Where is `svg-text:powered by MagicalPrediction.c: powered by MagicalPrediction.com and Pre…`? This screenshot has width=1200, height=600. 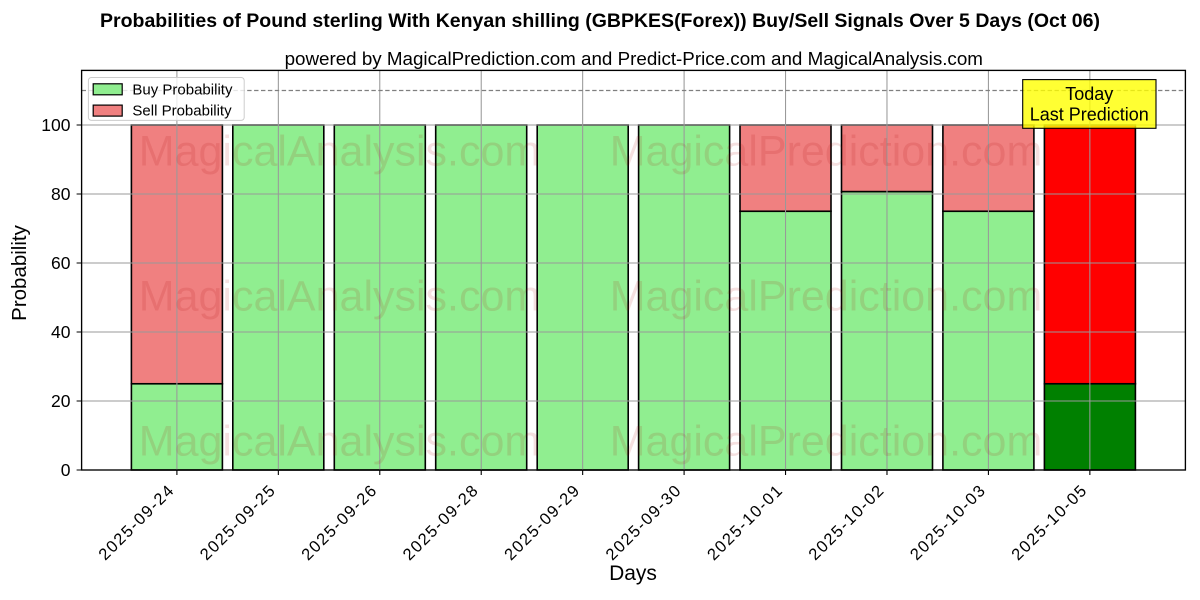
svg-text:powered by MagicalPrediction.c: powered by MagicalPrediction.com and Pre… is located at coordinates (634, 58).